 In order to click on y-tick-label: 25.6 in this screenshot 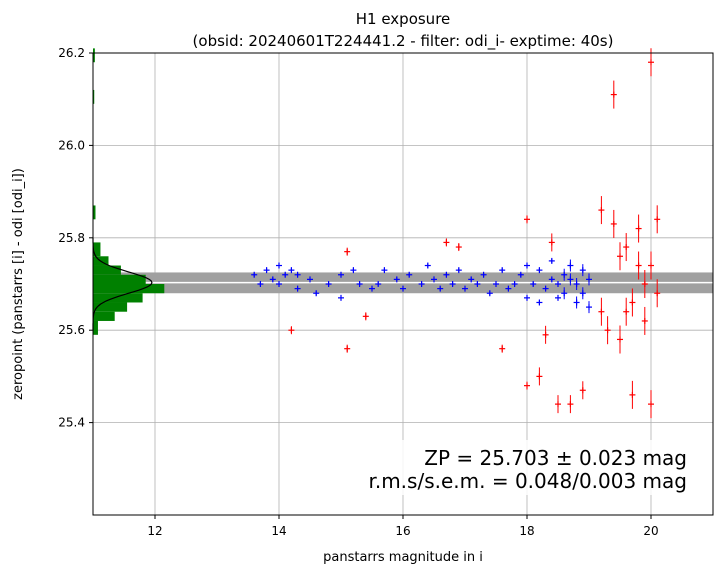, I will do `click(71, 330)`.